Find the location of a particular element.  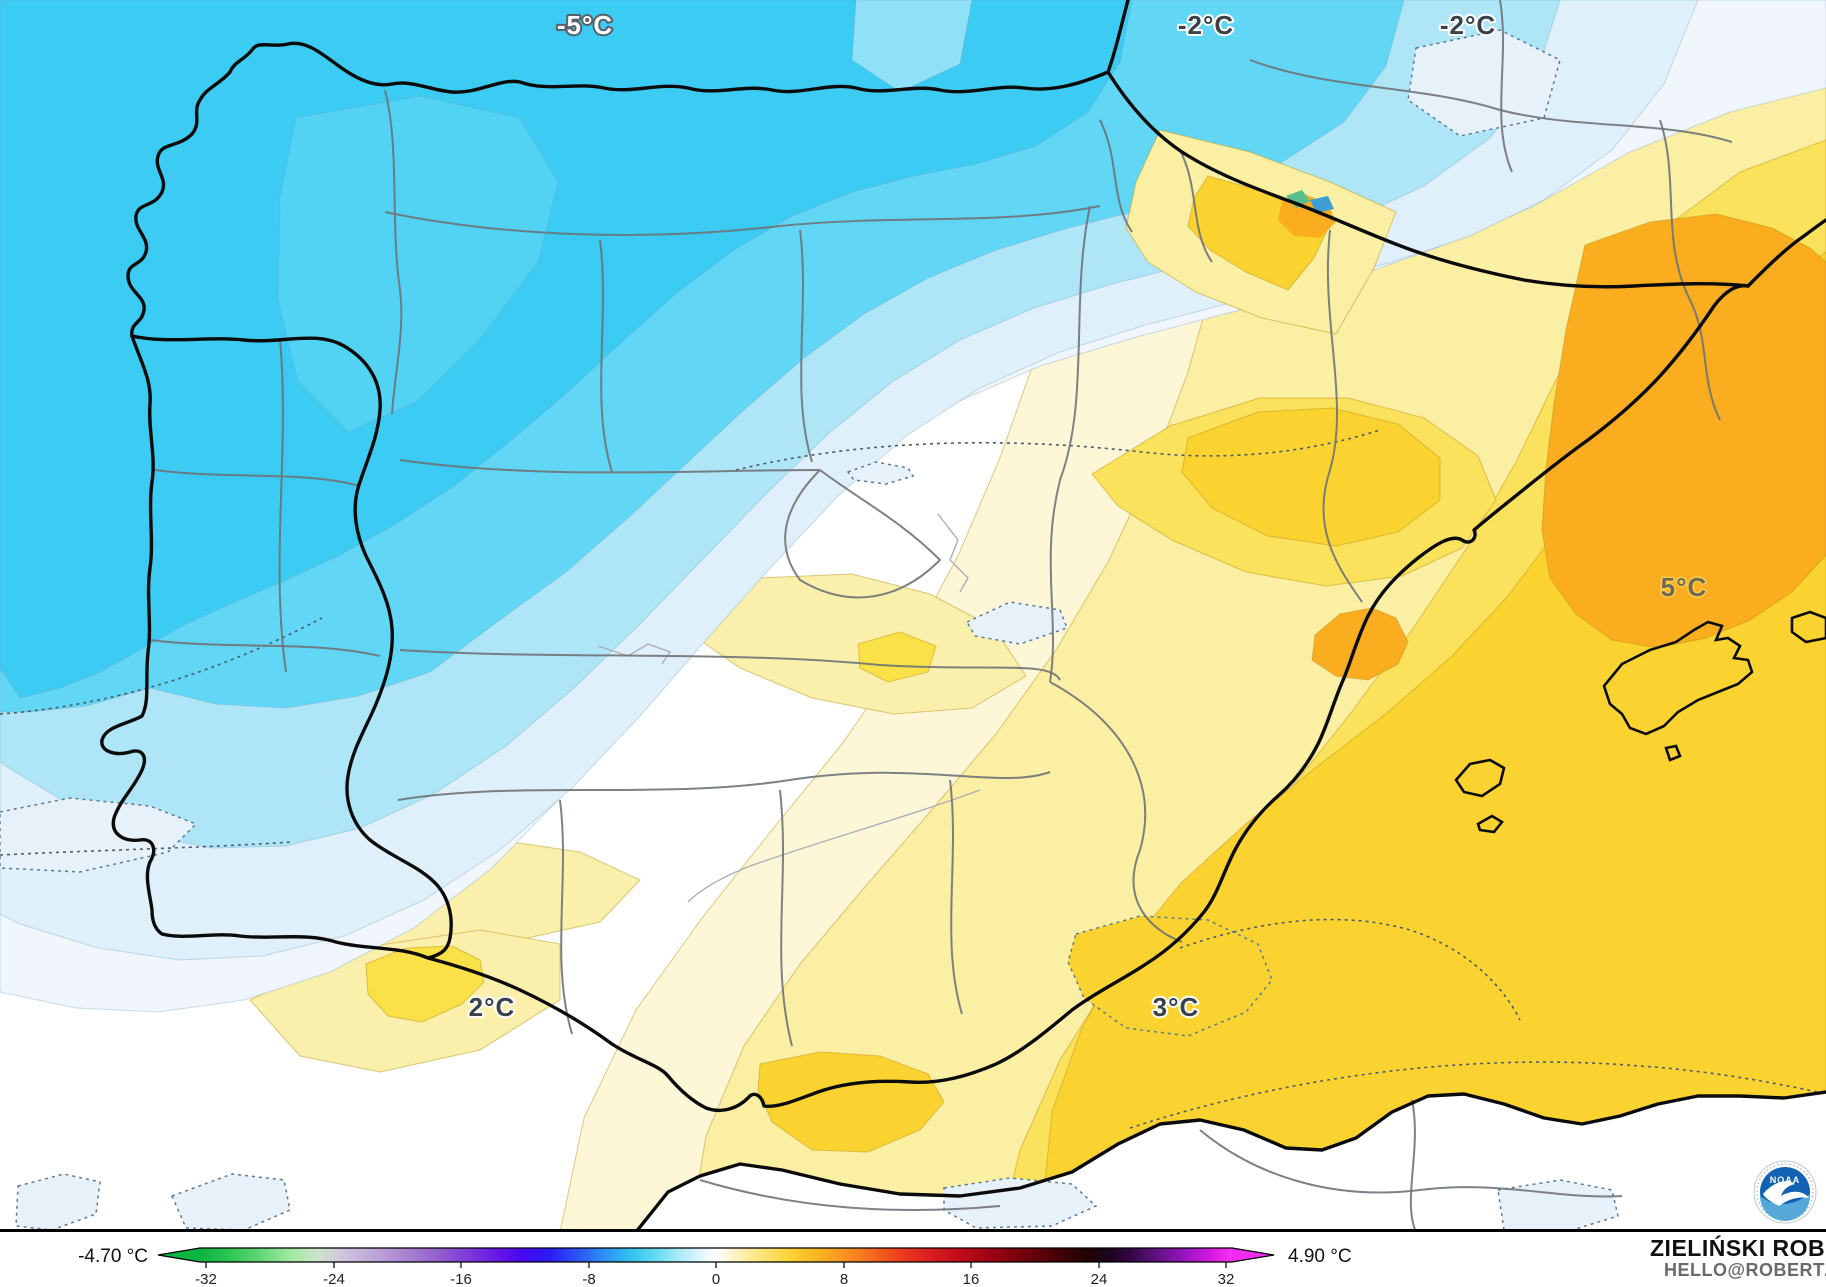

colorbar-left-arrow is located at coordinates (179, 1255).